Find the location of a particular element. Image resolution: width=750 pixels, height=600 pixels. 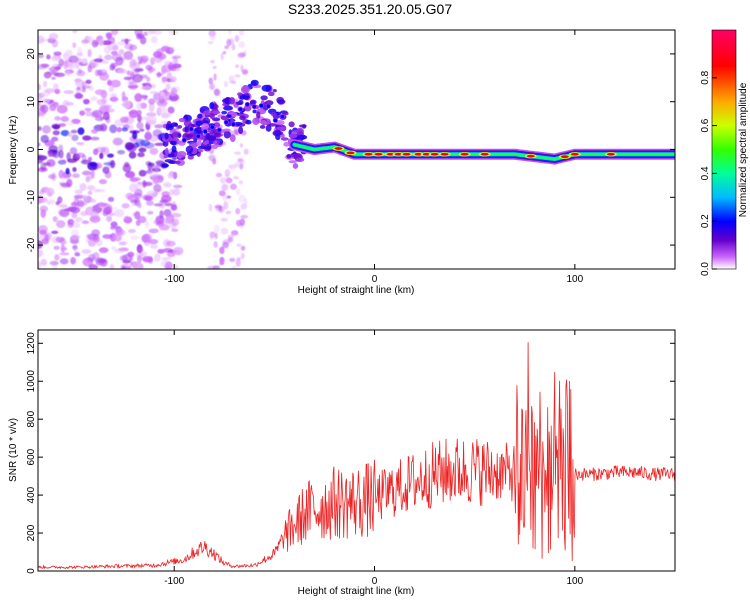

colorbar-gradient is located at coordinates (724, 149).